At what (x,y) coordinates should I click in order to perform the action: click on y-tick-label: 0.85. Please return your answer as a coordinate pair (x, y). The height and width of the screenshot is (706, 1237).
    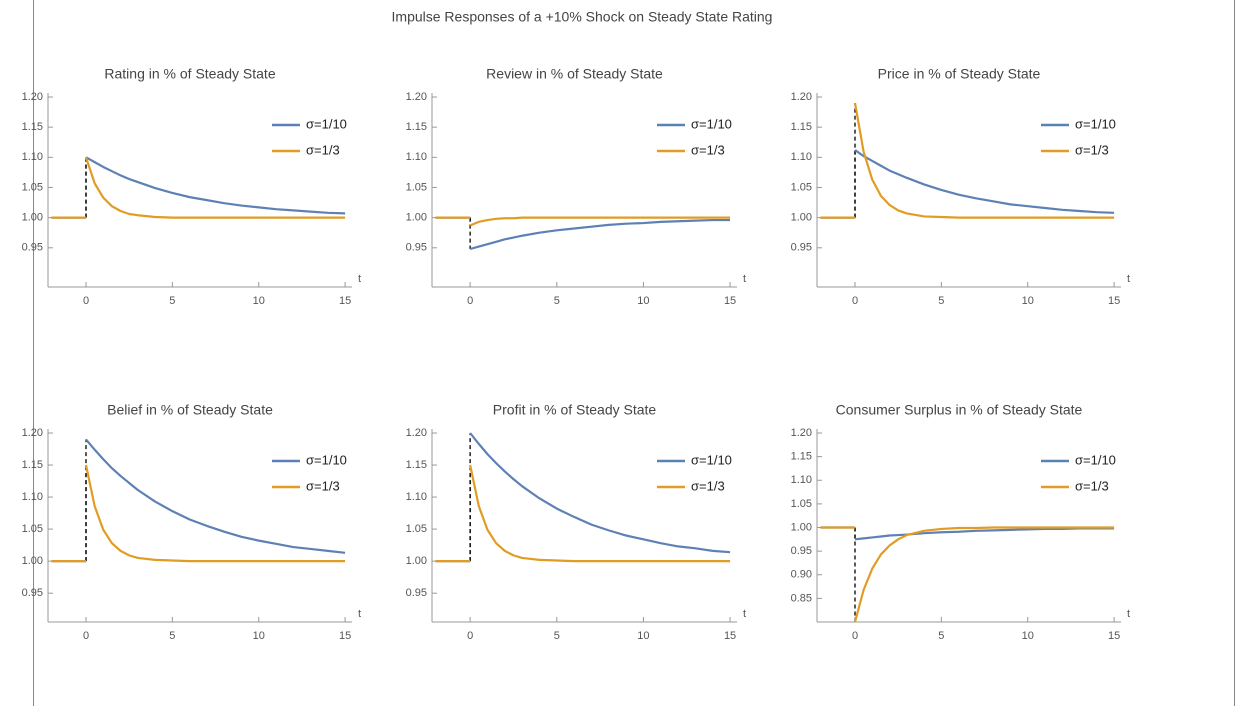
    Looking at the image, I should click on (801, 598).